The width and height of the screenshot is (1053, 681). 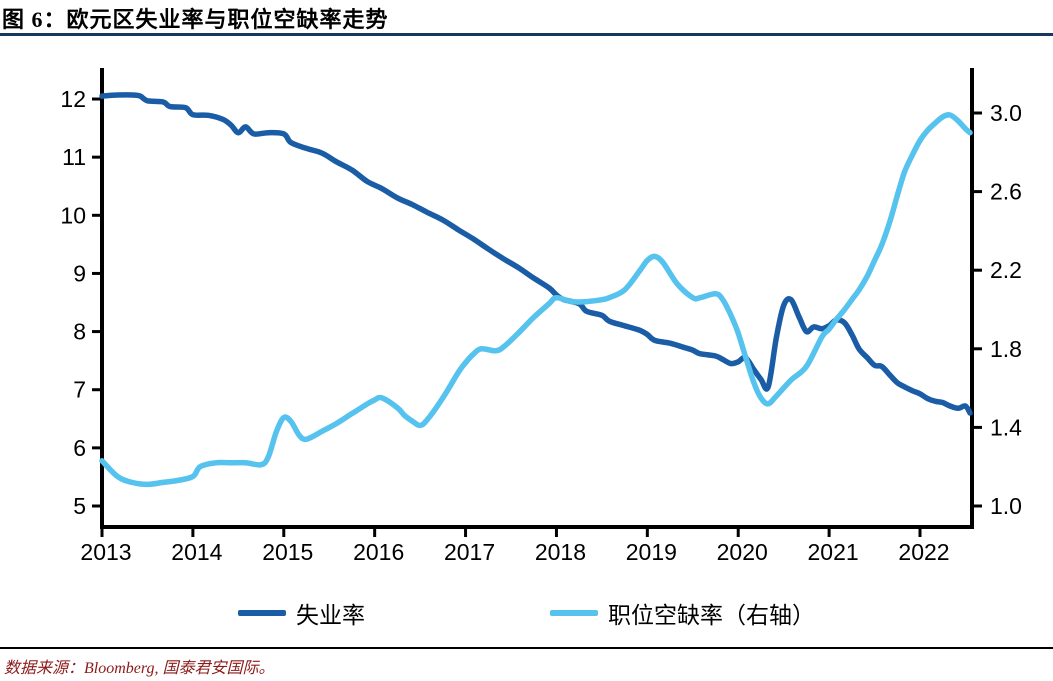 I want to click on right-axis-tick-label: 1.8, so click(x=1006, y=349).